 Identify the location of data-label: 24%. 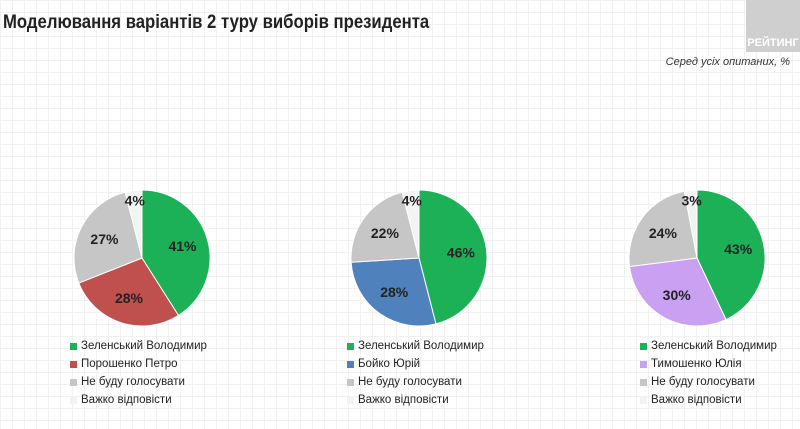
(663, 233).